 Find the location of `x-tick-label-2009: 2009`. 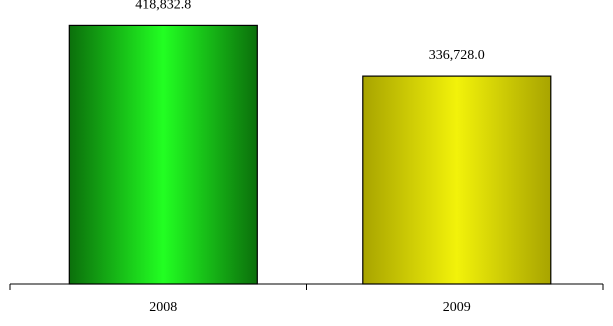

x-tick-label-2009: 2009 is located at coordinates (457, 307).